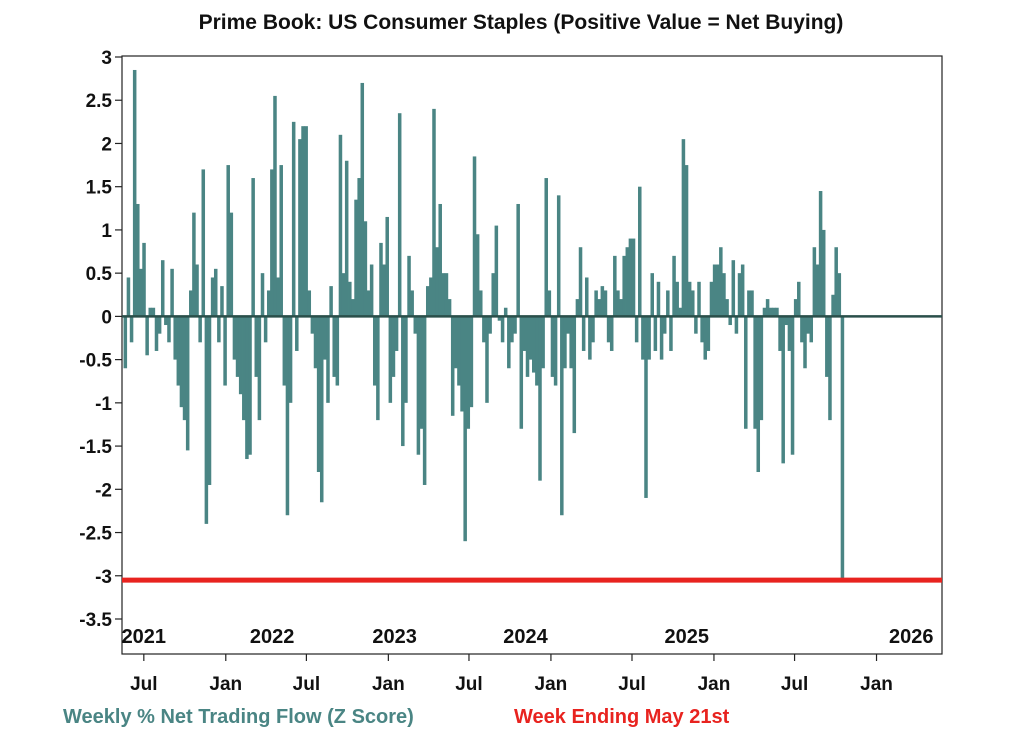 This screenshot has height=739, width=1024. What do you see at coordinates (103, 490) in the screenshot?
I see `y-tick-label: -2` at bounding box center [103, 490].